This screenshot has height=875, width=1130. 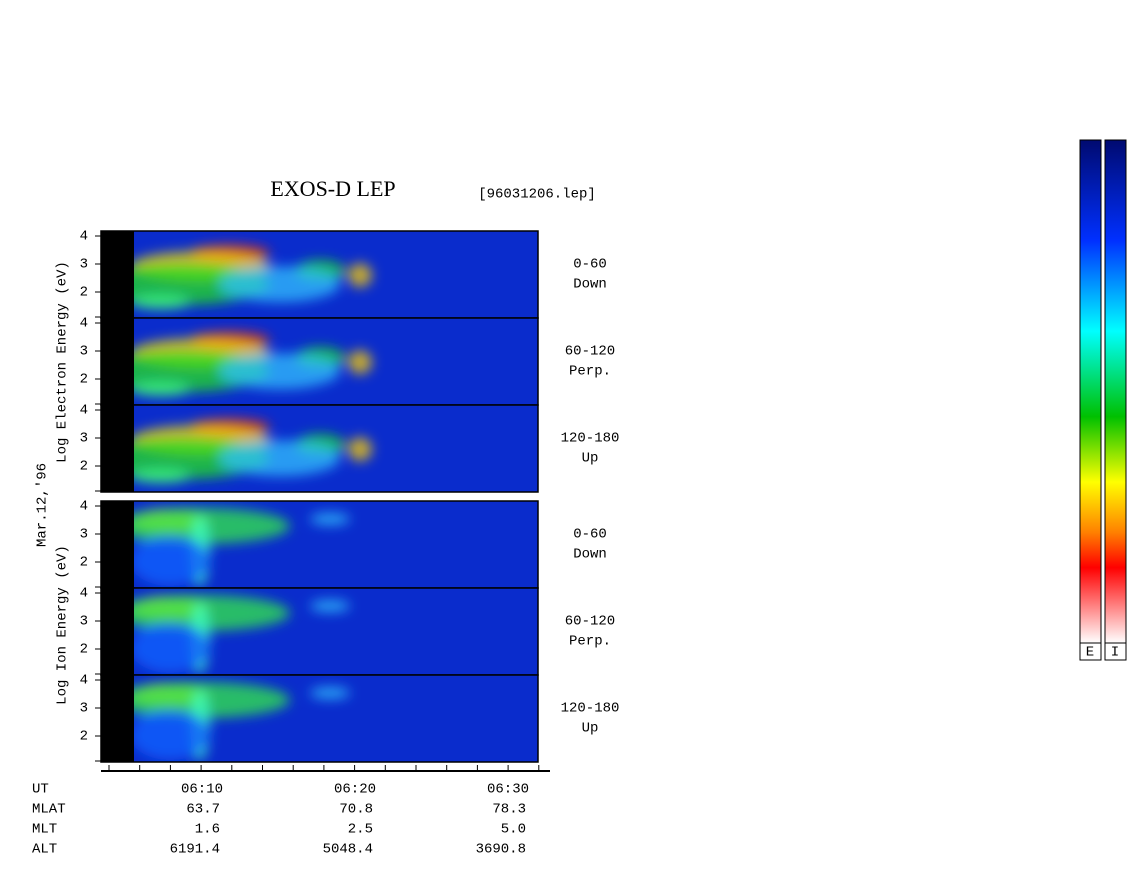 I want to click on row-label: UT, so click(x=40, y=790).